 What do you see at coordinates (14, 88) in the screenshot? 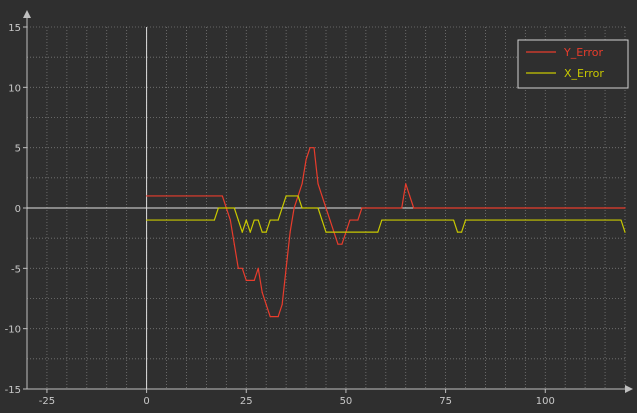
I see `y-tick-label: 10` at bounding box center [14, 88].